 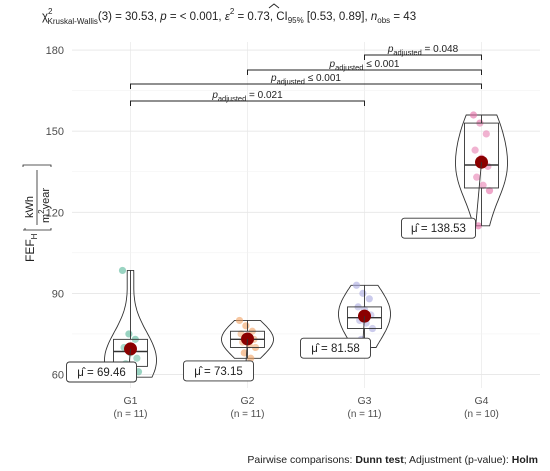 What do you see at coordinates (30, 207) in the screenshot?
I see `y-unit-numerator: kWh` at bounding box center [30, 207].